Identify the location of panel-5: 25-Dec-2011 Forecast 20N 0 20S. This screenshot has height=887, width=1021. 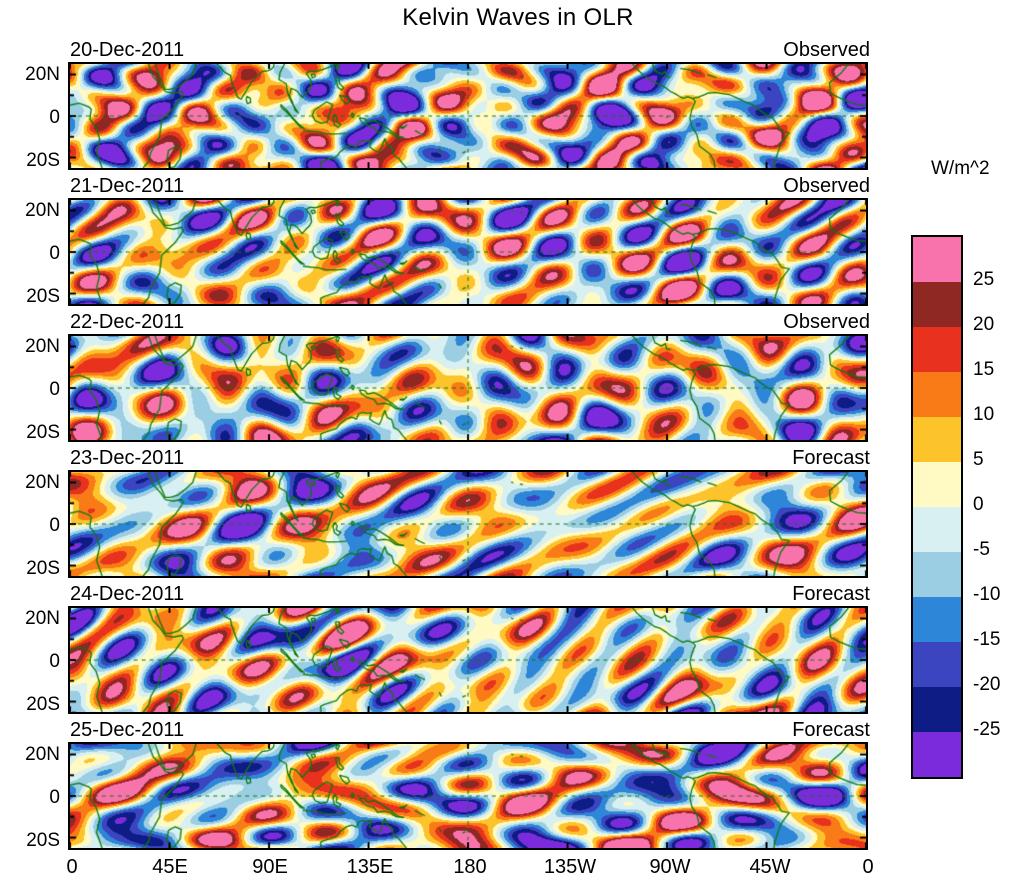
(448, 786).